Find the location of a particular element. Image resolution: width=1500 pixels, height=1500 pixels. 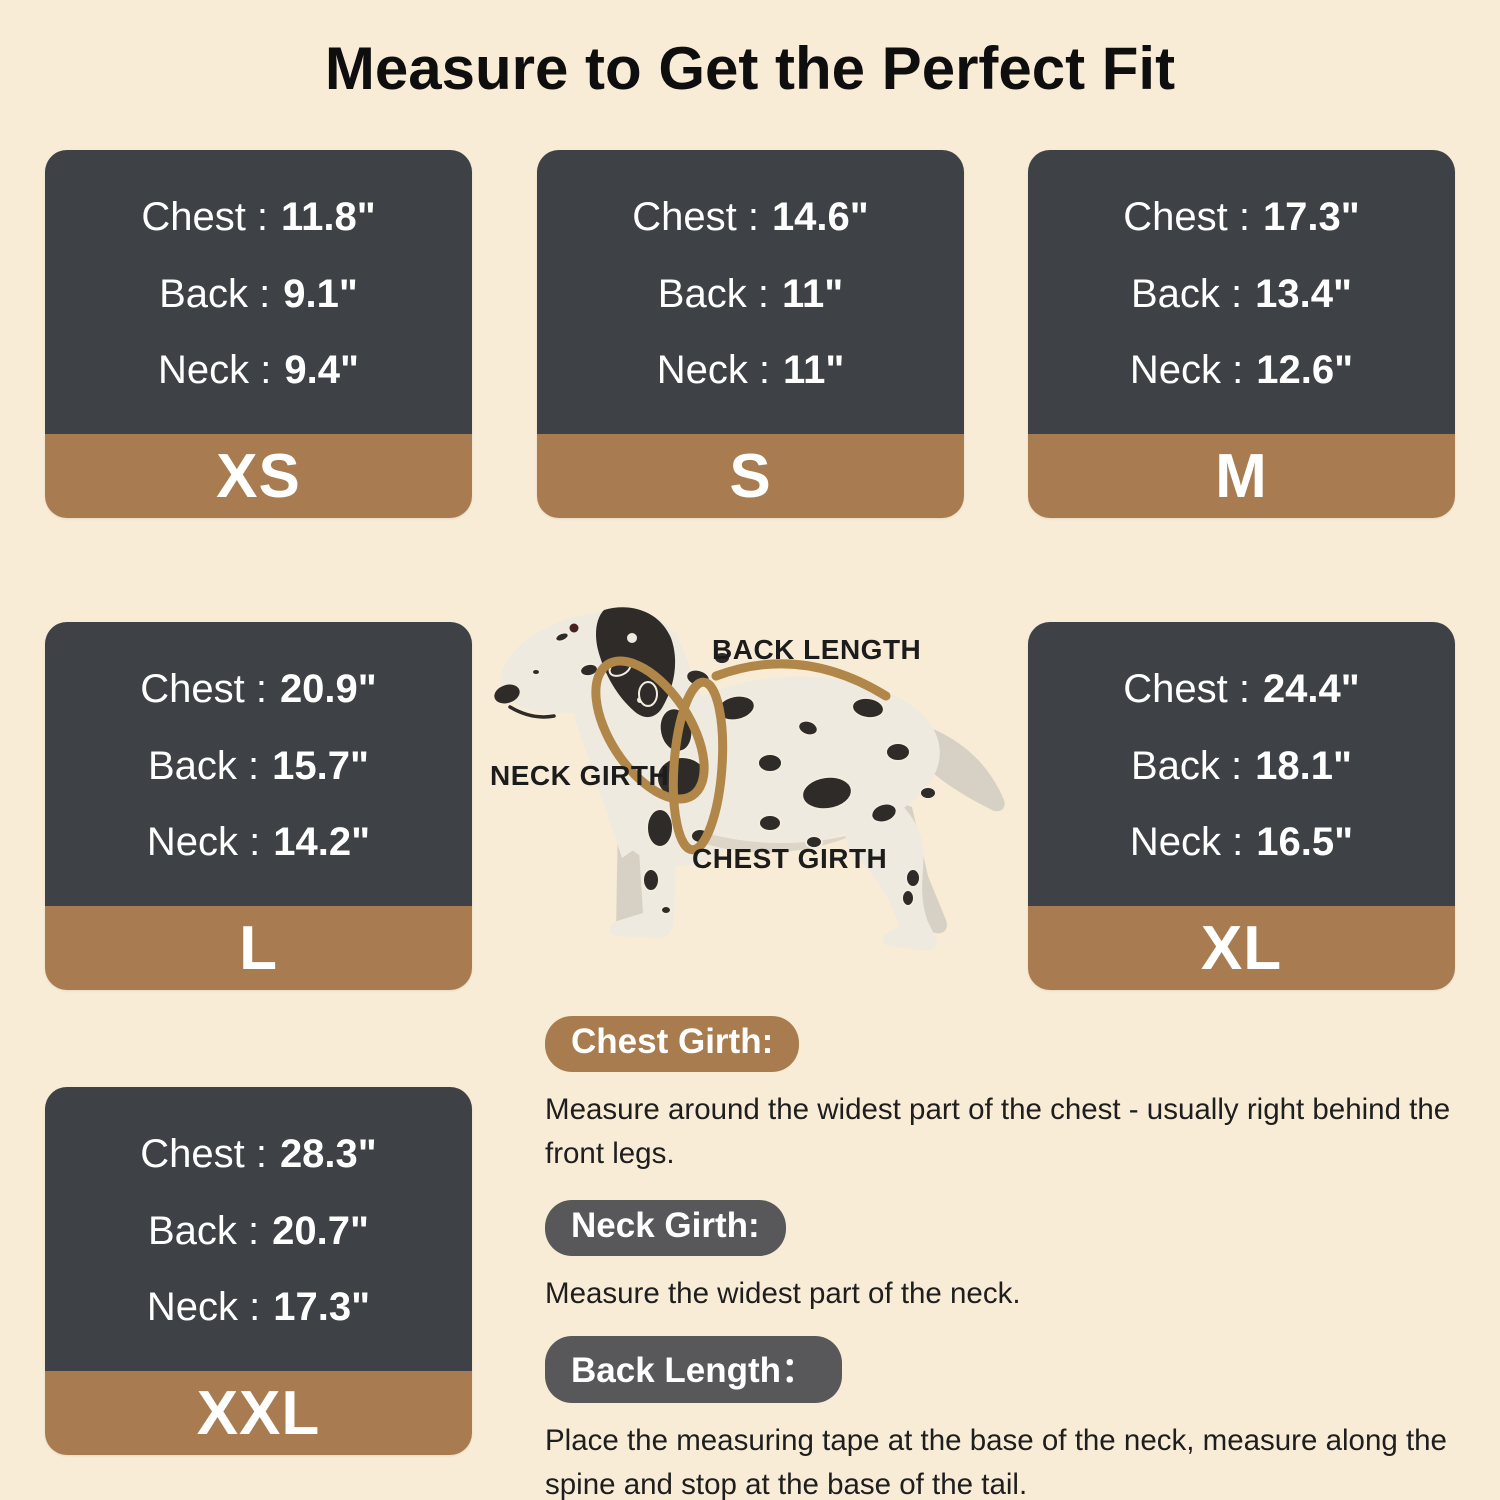

neck-girth-text: Measure the widest part of the neck. is located at coordinates (783, 1293).